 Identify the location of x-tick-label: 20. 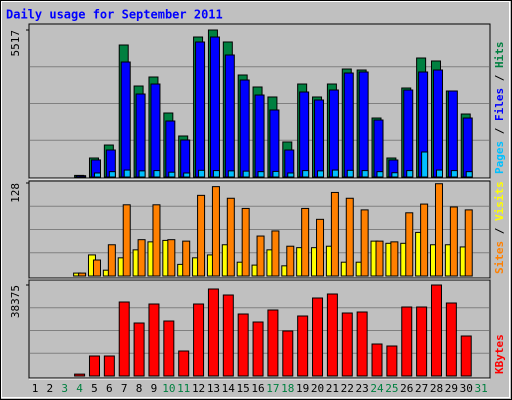
(317, 388).